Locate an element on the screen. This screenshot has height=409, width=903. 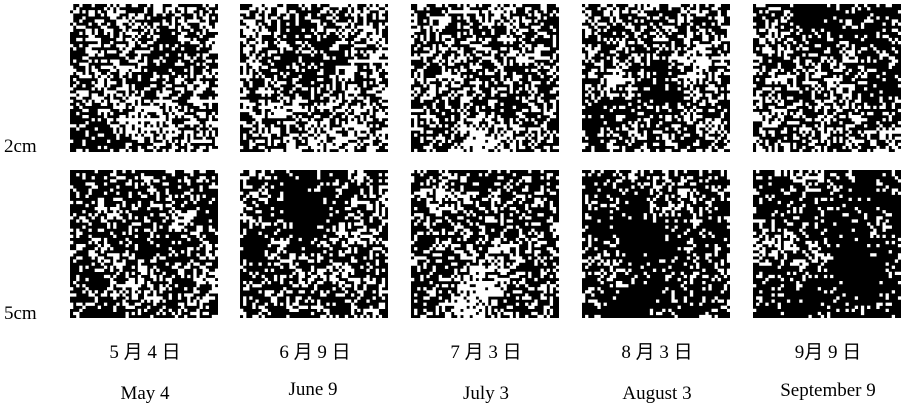
binary-image-5cm-september9 is located at coordinates (827, 244).